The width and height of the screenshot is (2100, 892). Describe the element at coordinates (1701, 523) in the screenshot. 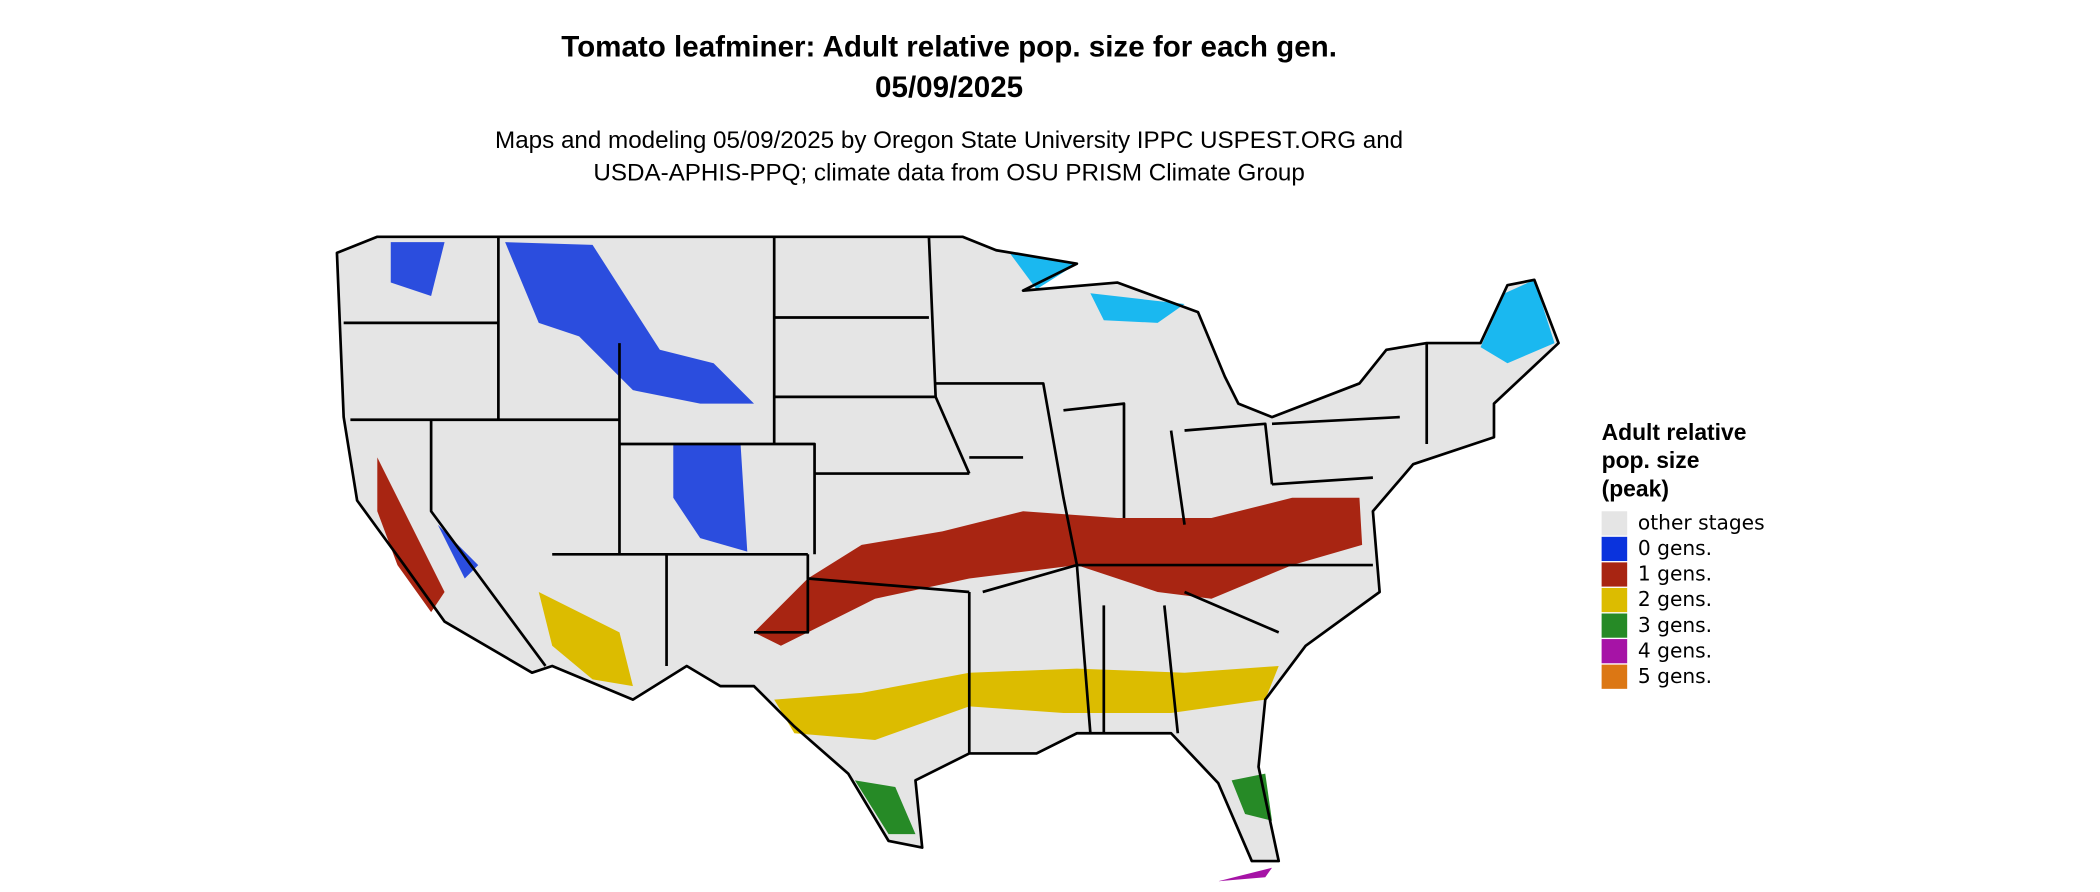

I see `legend-label: other stages` at that location.